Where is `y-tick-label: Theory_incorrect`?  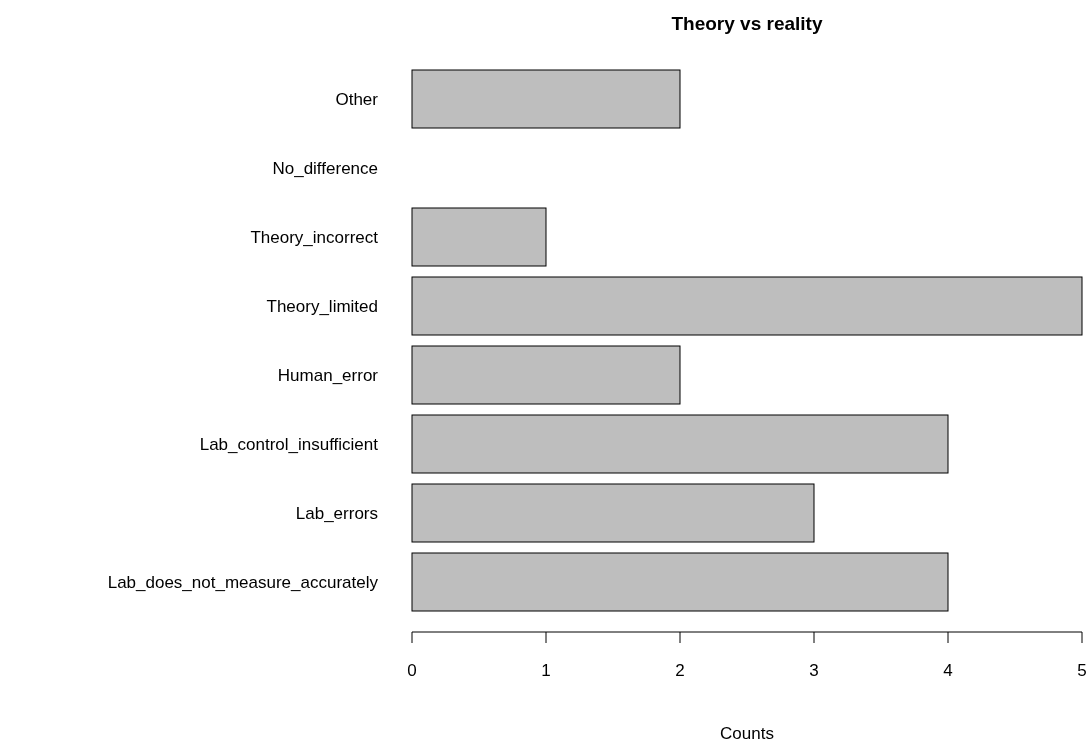
y-tick-label: Theory_incorrect is located at coordinates (314, 237).